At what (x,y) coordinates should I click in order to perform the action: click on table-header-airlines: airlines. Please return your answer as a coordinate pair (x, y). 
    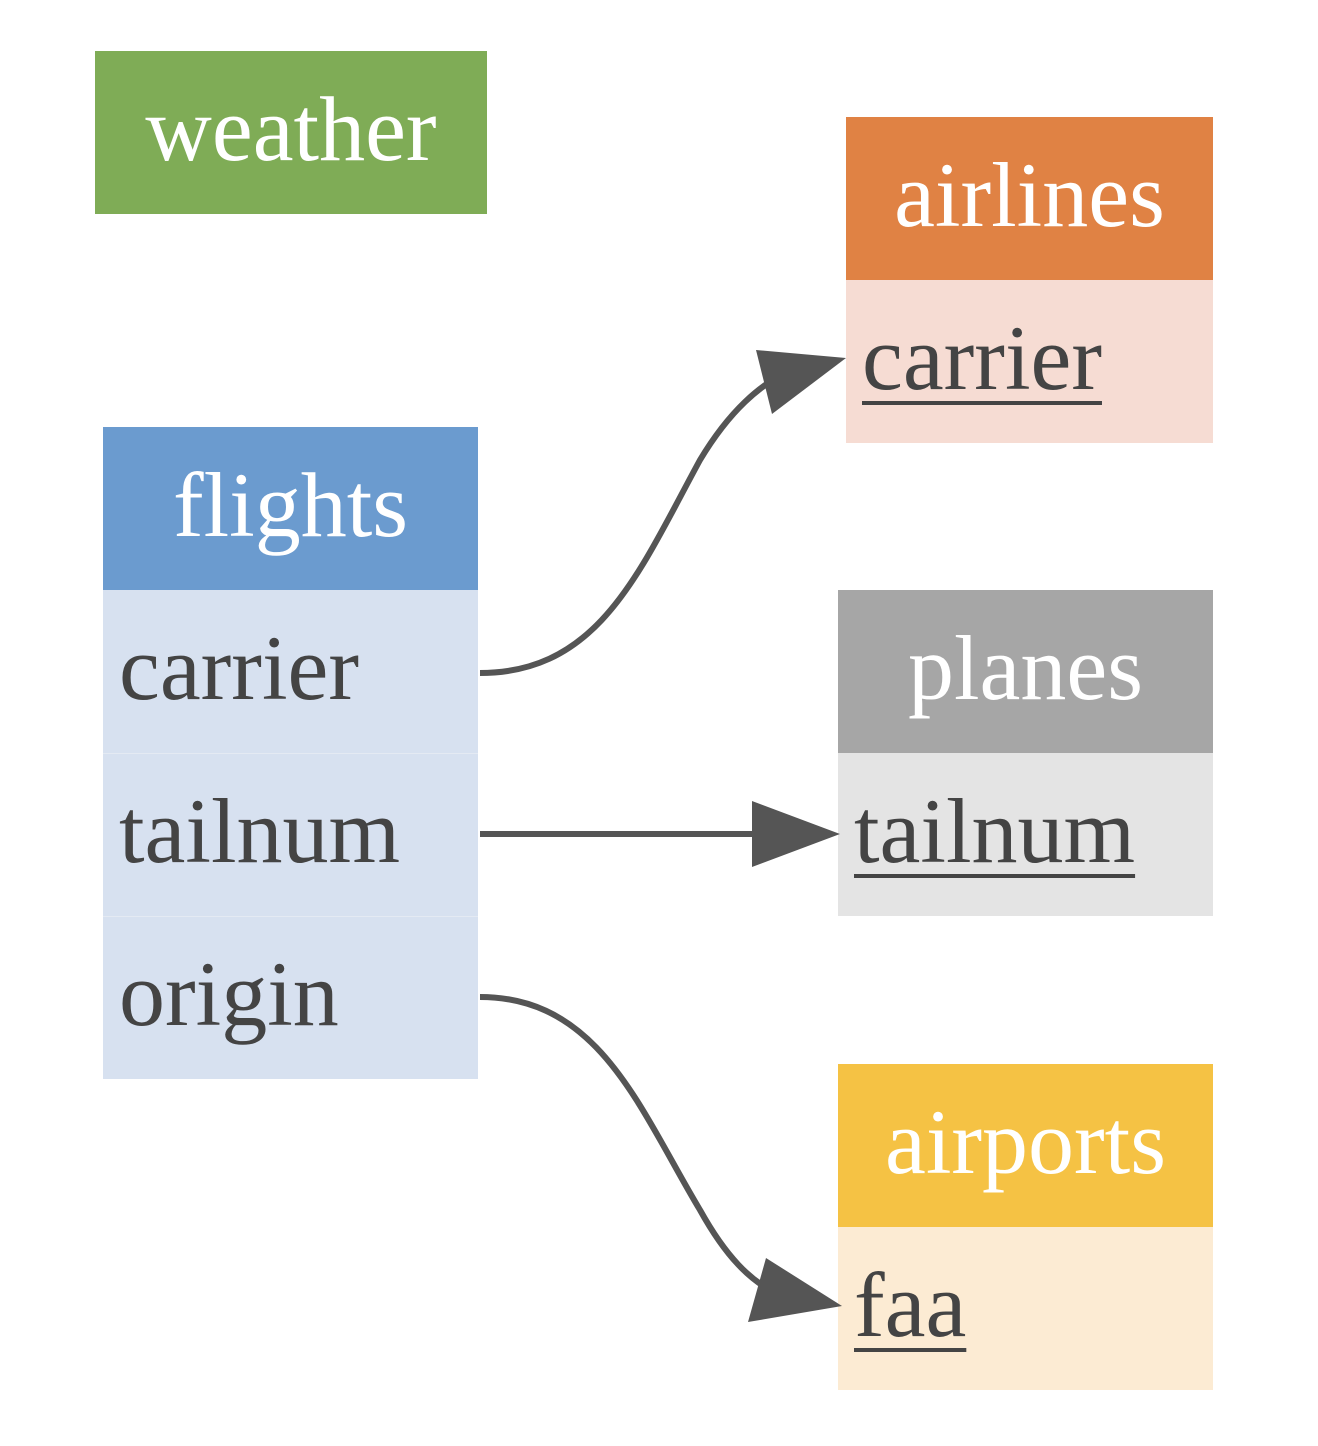
    Looking at the image, I should click on (1029, 198).